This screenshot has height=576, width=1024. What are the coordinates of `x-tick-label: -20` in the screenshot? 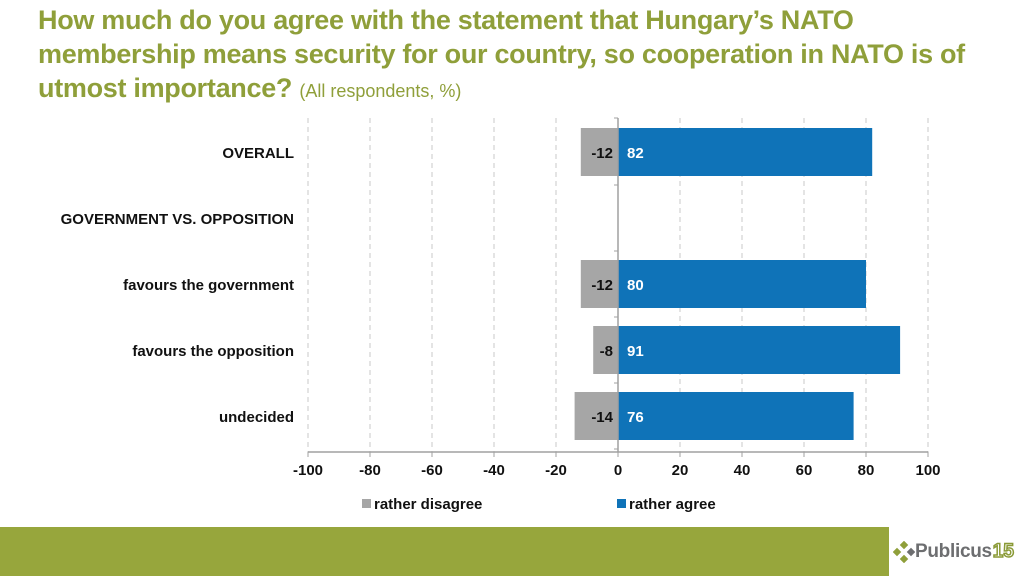 It's located at (556, 470).